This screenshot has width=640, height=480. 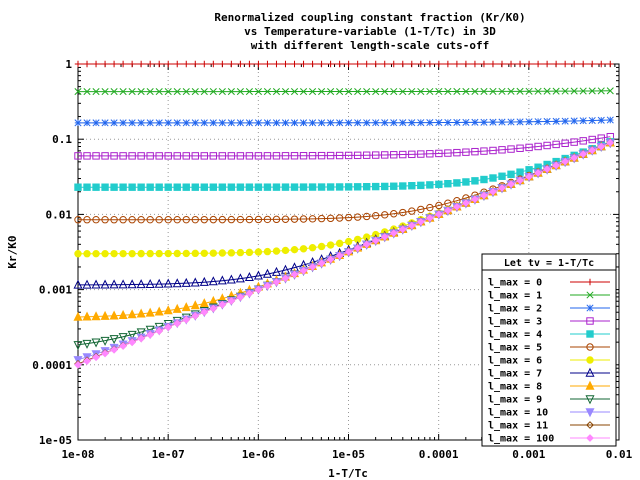 What do you see at coordinates (370, 45) in the screenshot?
I see `chart-title-line-3: with different length-scale cuts-off` at bounding box center [370, 45].